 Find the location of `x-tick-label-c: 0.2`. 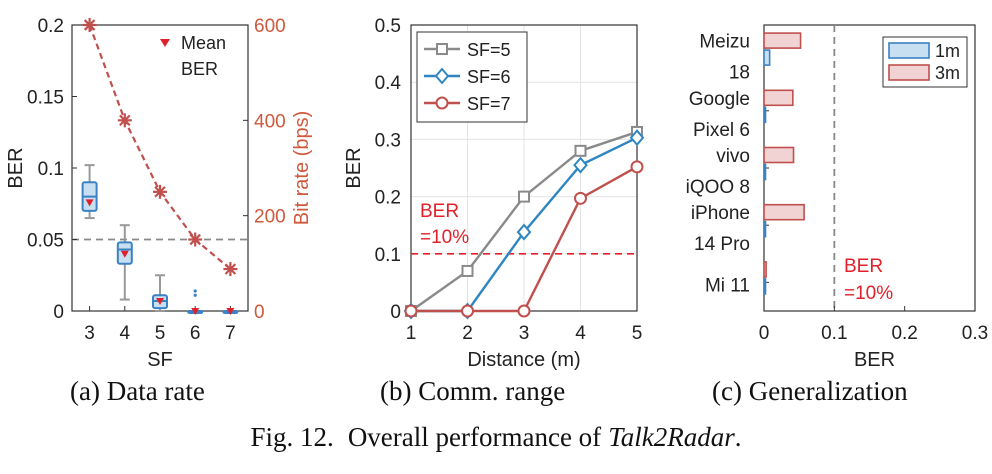

x-tick-label-c: 0.2 is located at coordinates (904, 333).